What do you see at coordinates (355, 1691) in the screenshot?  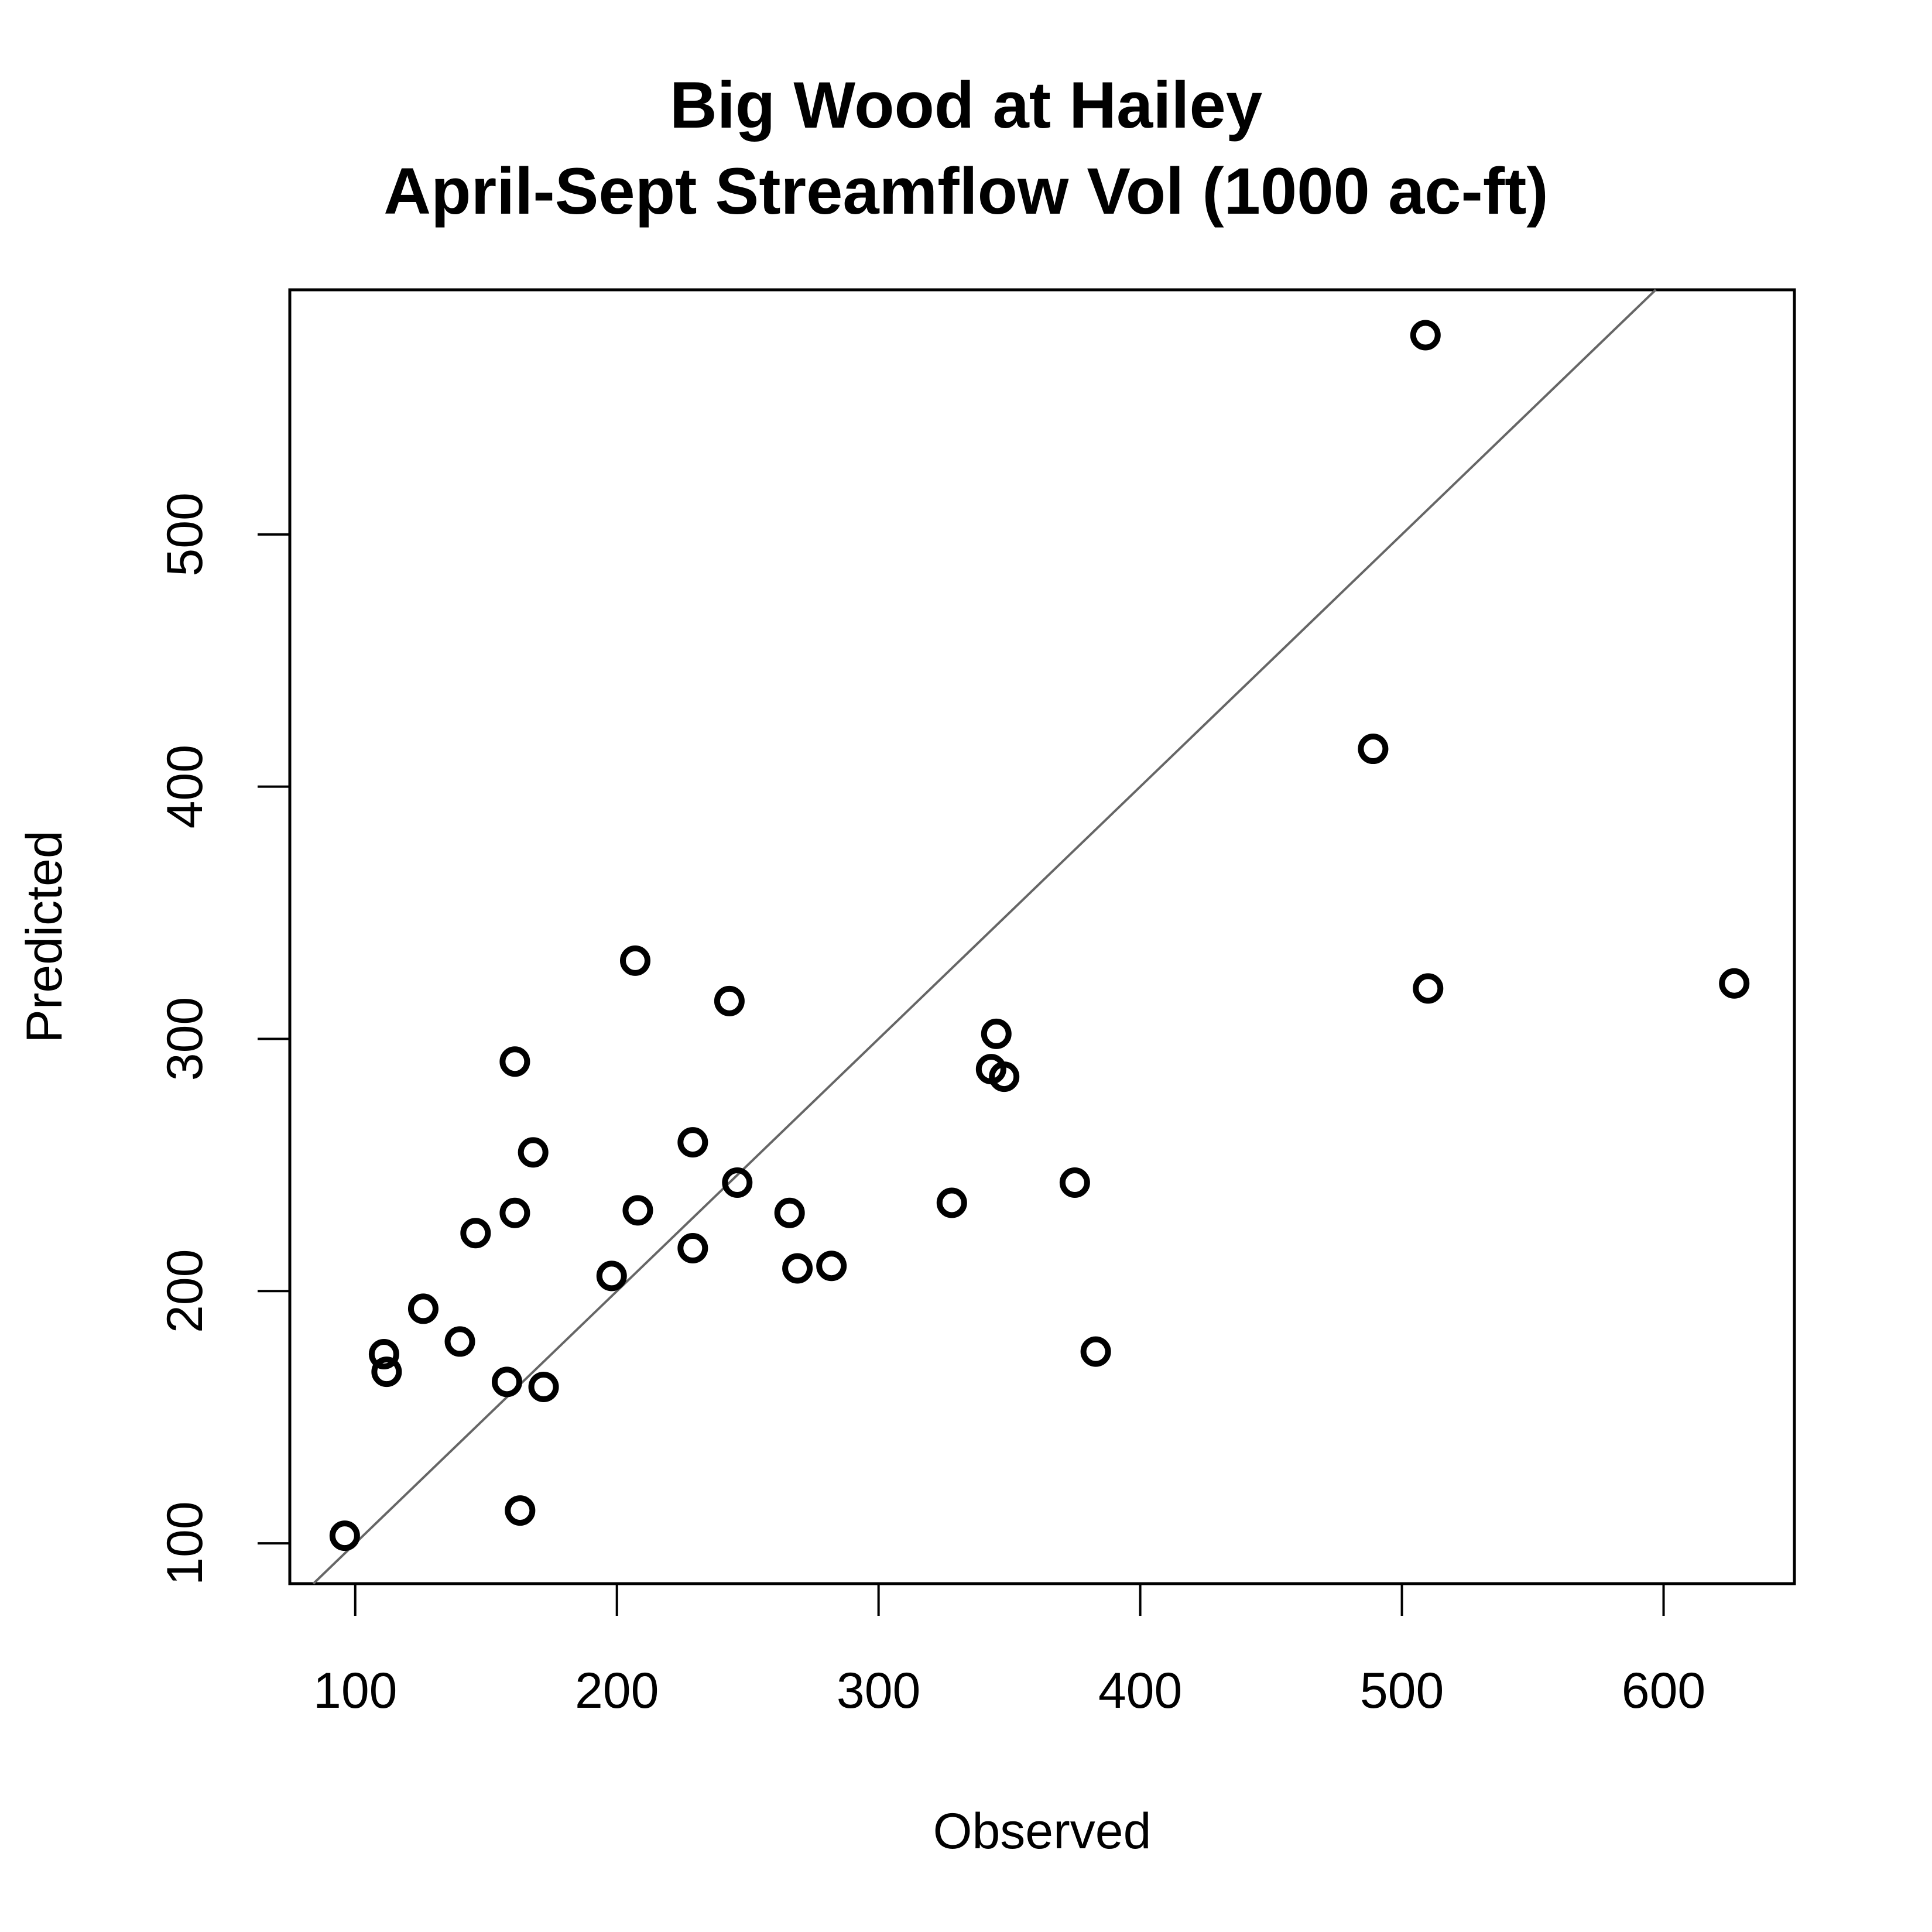 I see `x-tick-label: 100` at bounding box center [355, 1691].